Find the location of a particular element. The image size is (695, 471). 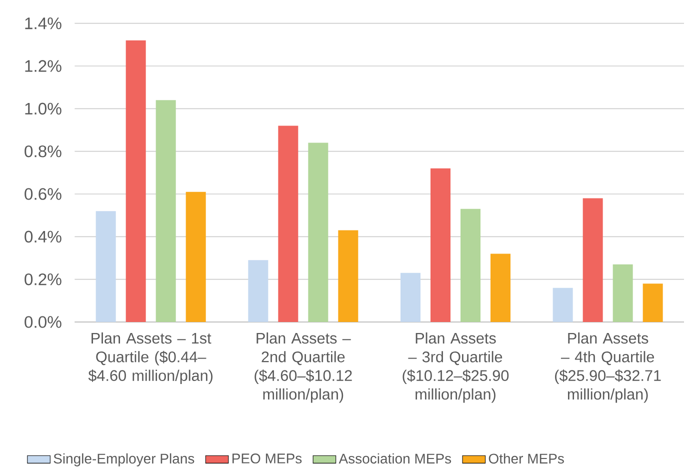

y-tick-label: 0.0% is located at coordinates (43, 322).